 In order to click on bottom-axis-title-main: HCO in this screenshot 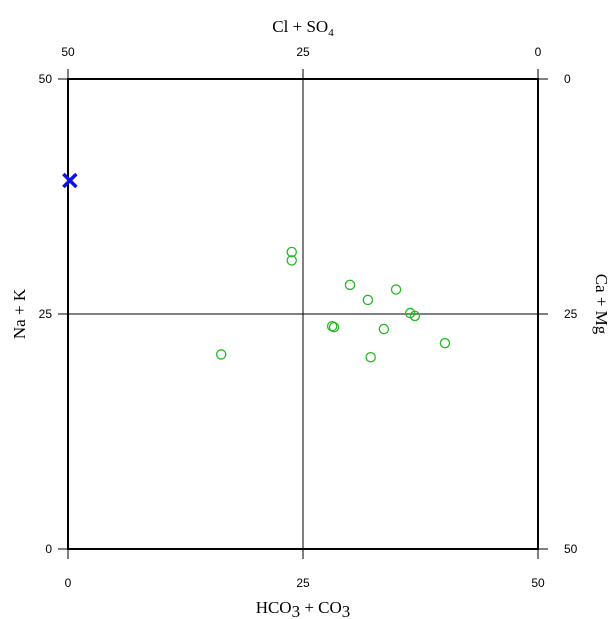, I will do `click(274, 607)`.